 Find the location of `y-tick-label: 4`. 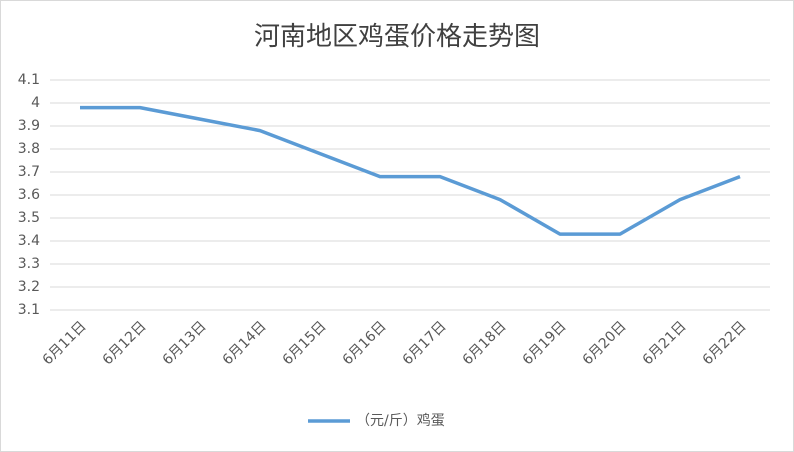

y-tick-label: 4 is located at coordinates (35, 103).